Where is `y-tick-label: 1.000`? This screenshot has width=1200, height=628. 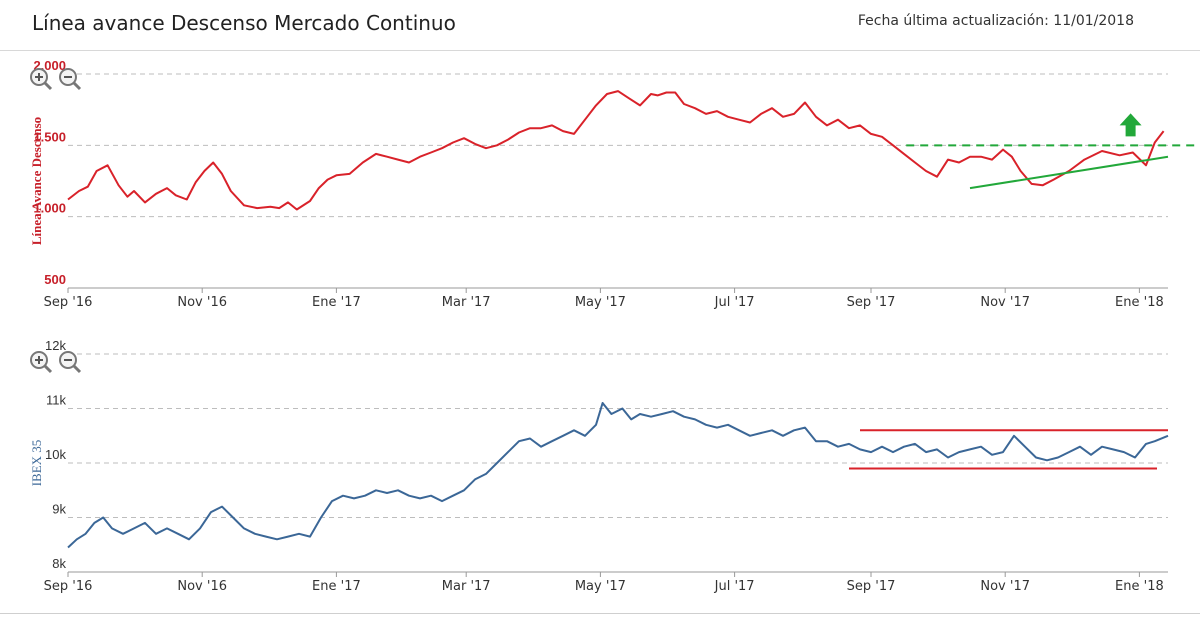 y-tick-label: 1.000 is located at coordinates (49, 208).